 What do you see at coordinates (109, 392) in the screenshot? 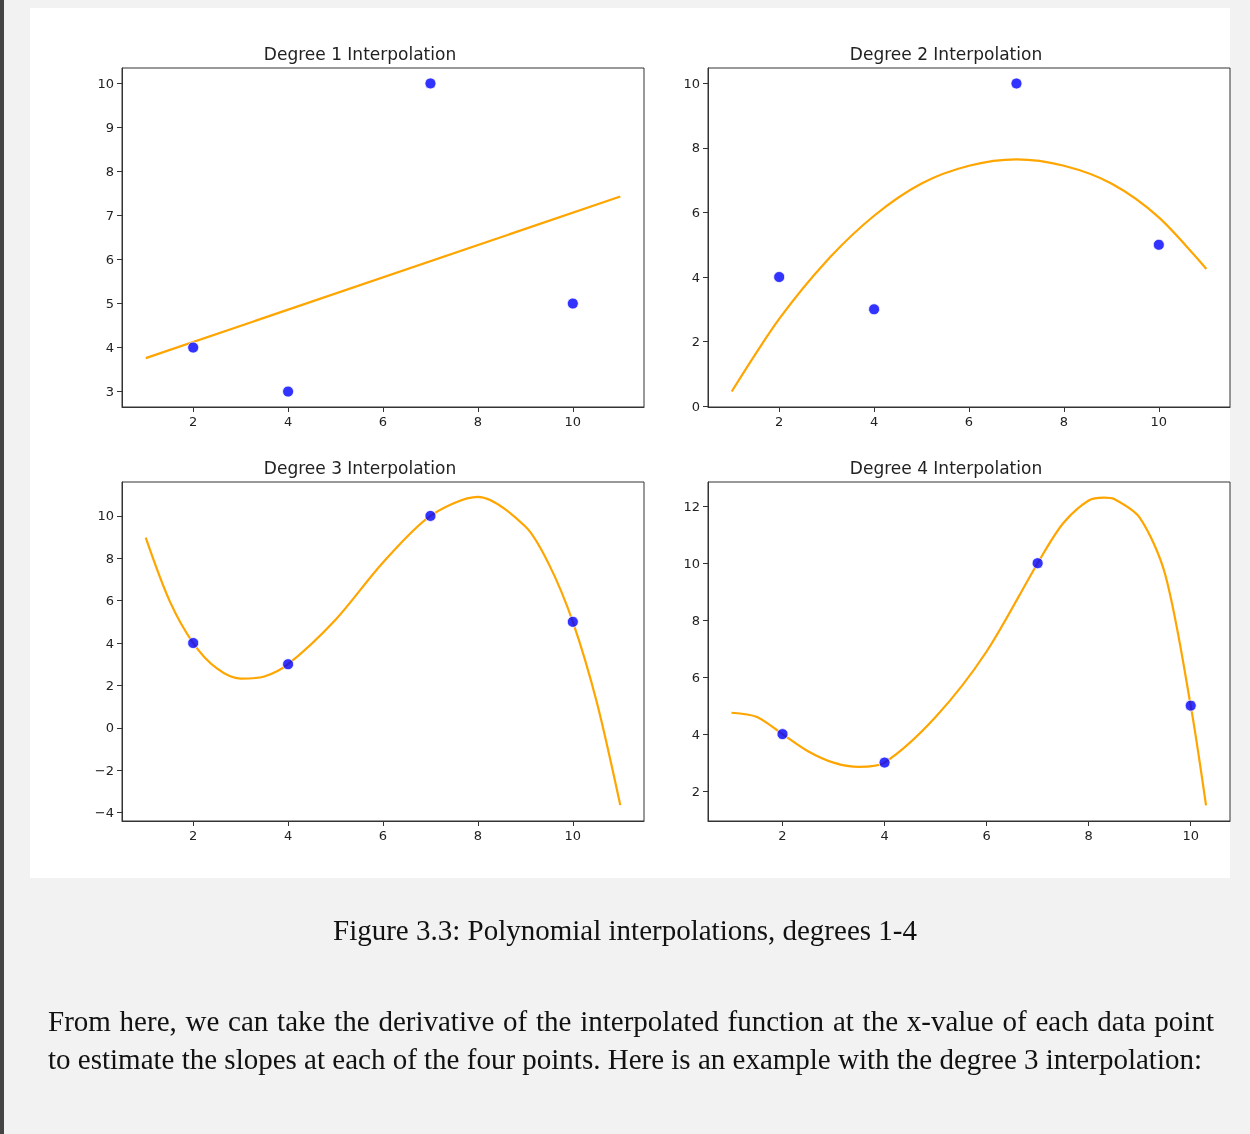
I see `y-tick-label: 3` at bounding box center [109, 392].